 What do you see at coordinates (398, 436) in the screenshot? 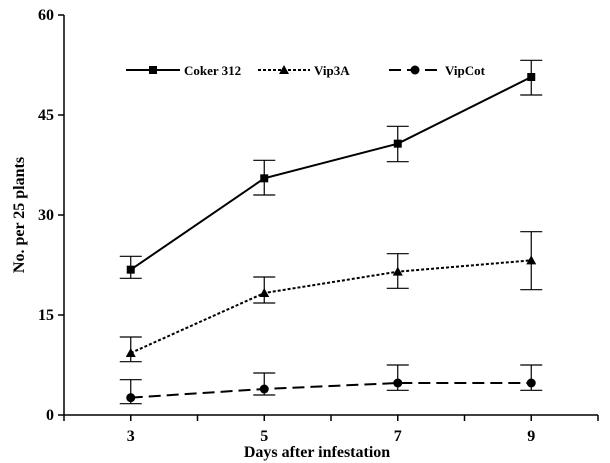
I see `x-tick-label: 7` at bounding box center [398, 436].